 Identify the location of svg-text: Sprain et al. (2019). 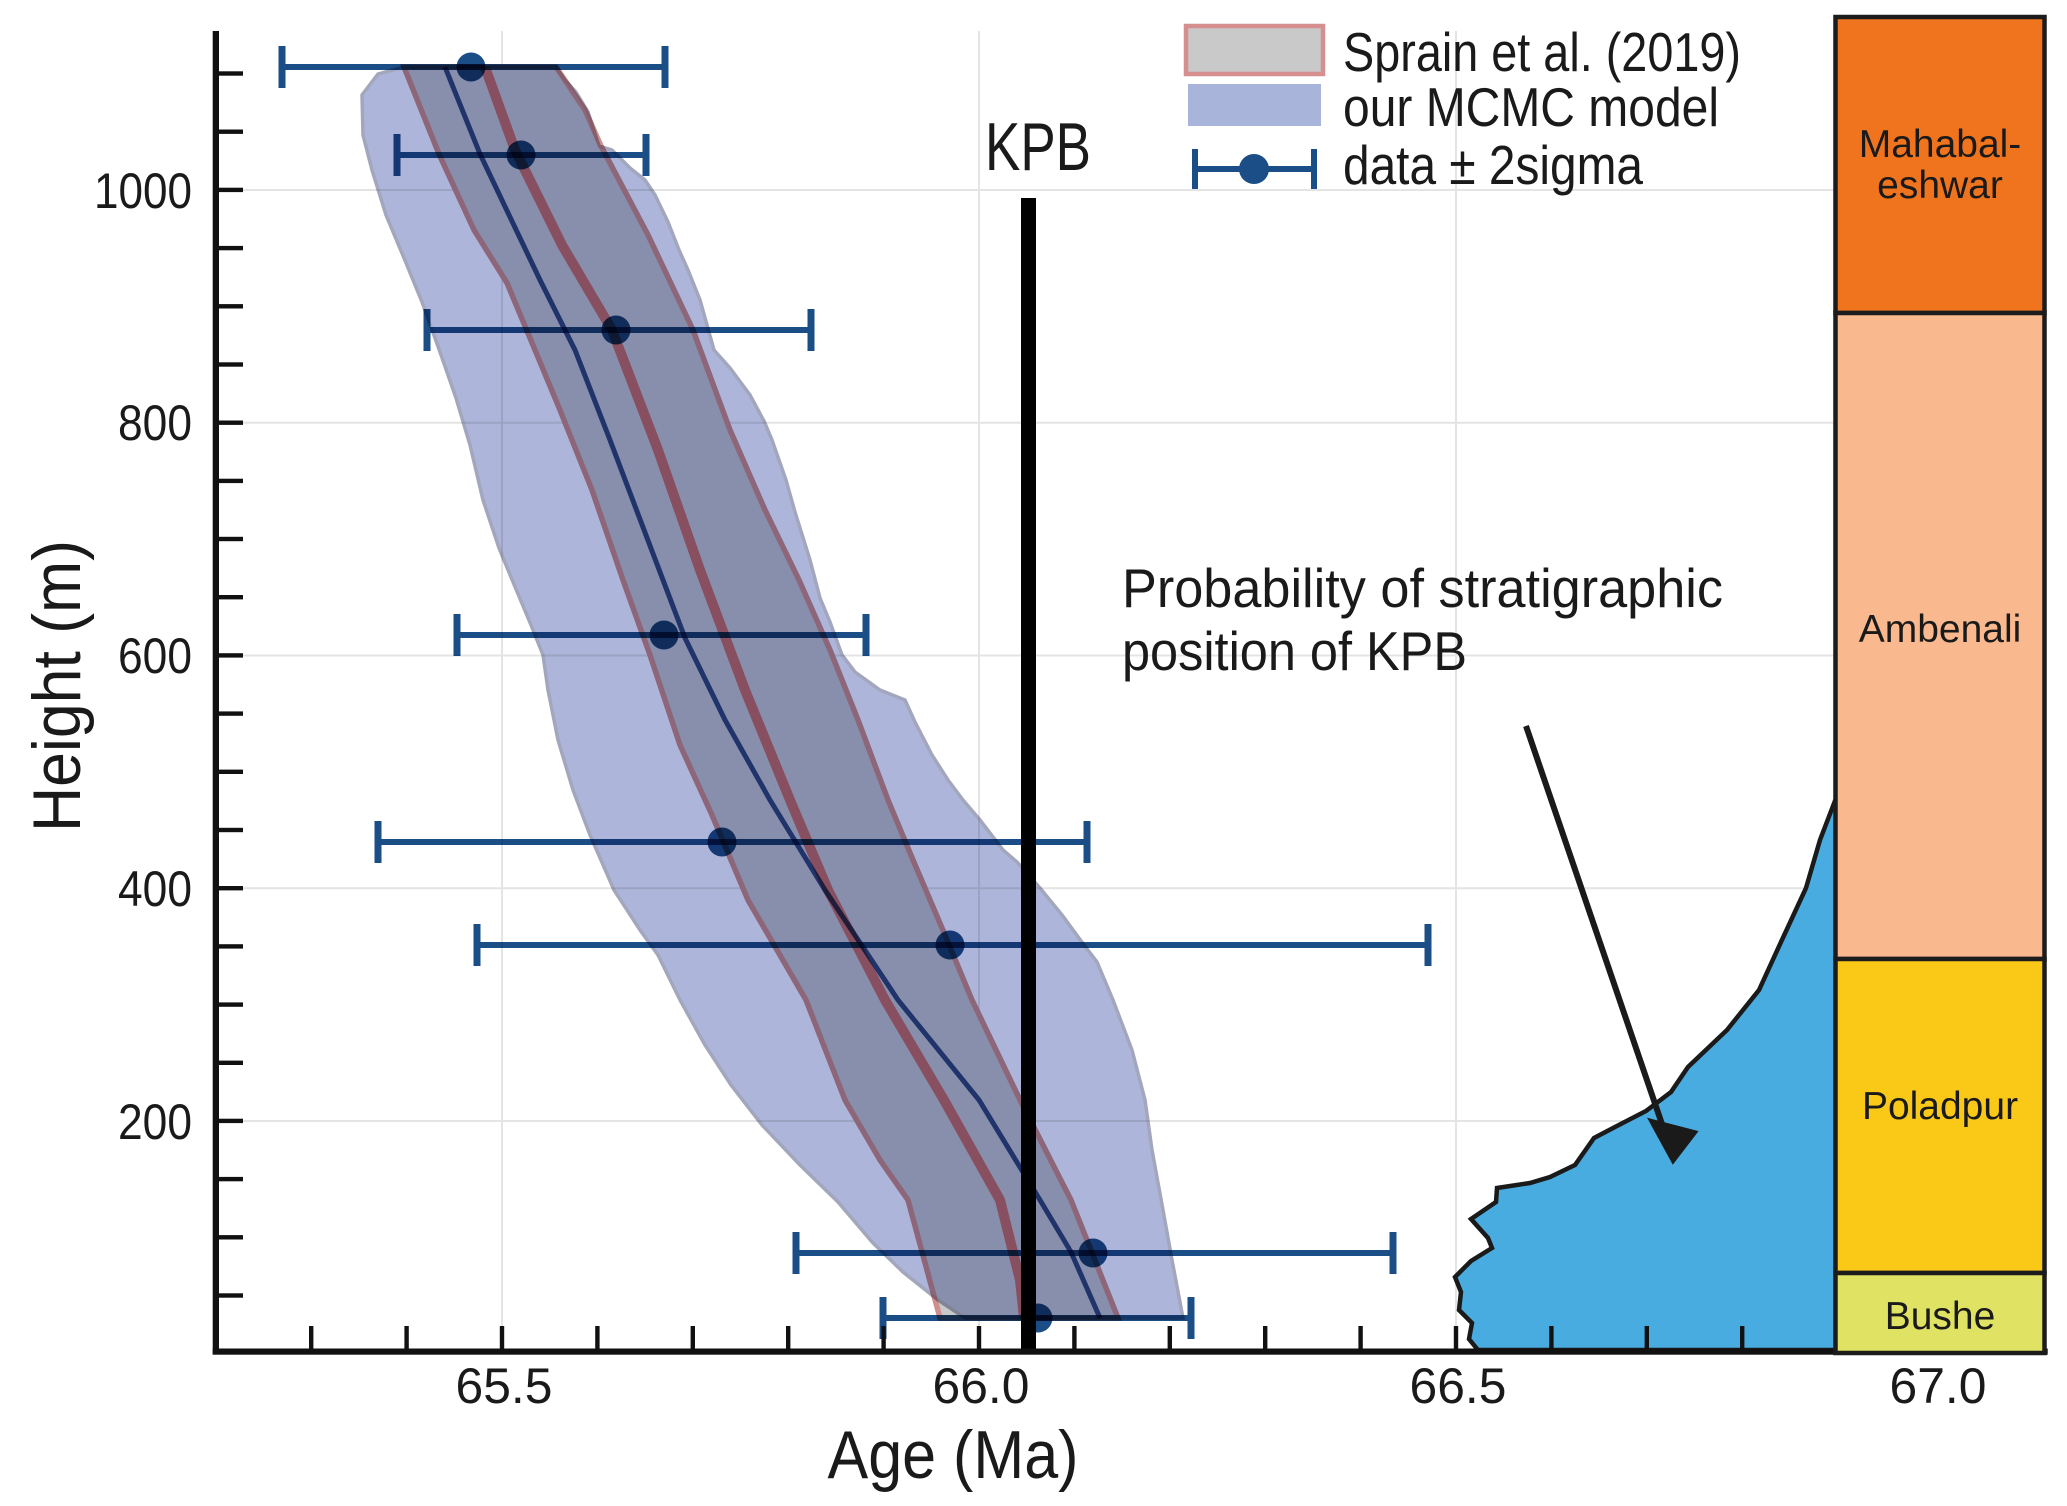
(1542, 52).